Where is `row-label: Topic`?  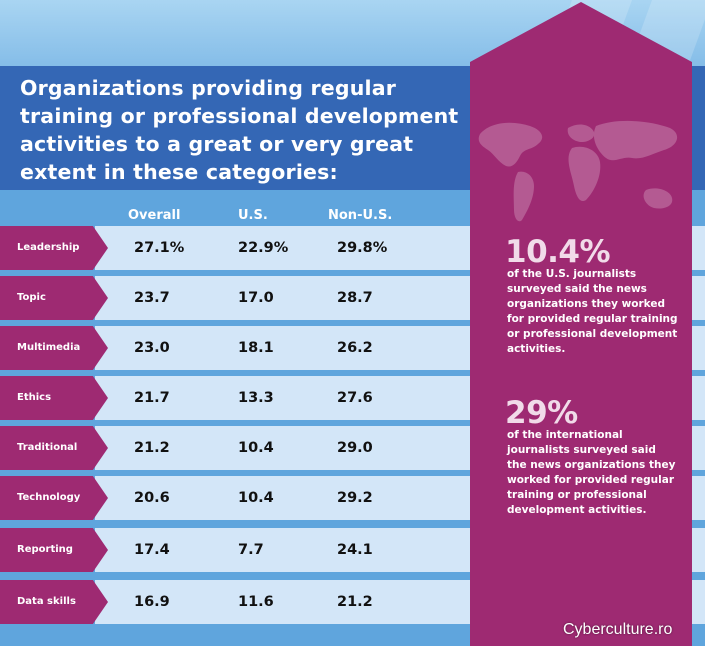 row-label: Topic is located at coordinates (54, 298).